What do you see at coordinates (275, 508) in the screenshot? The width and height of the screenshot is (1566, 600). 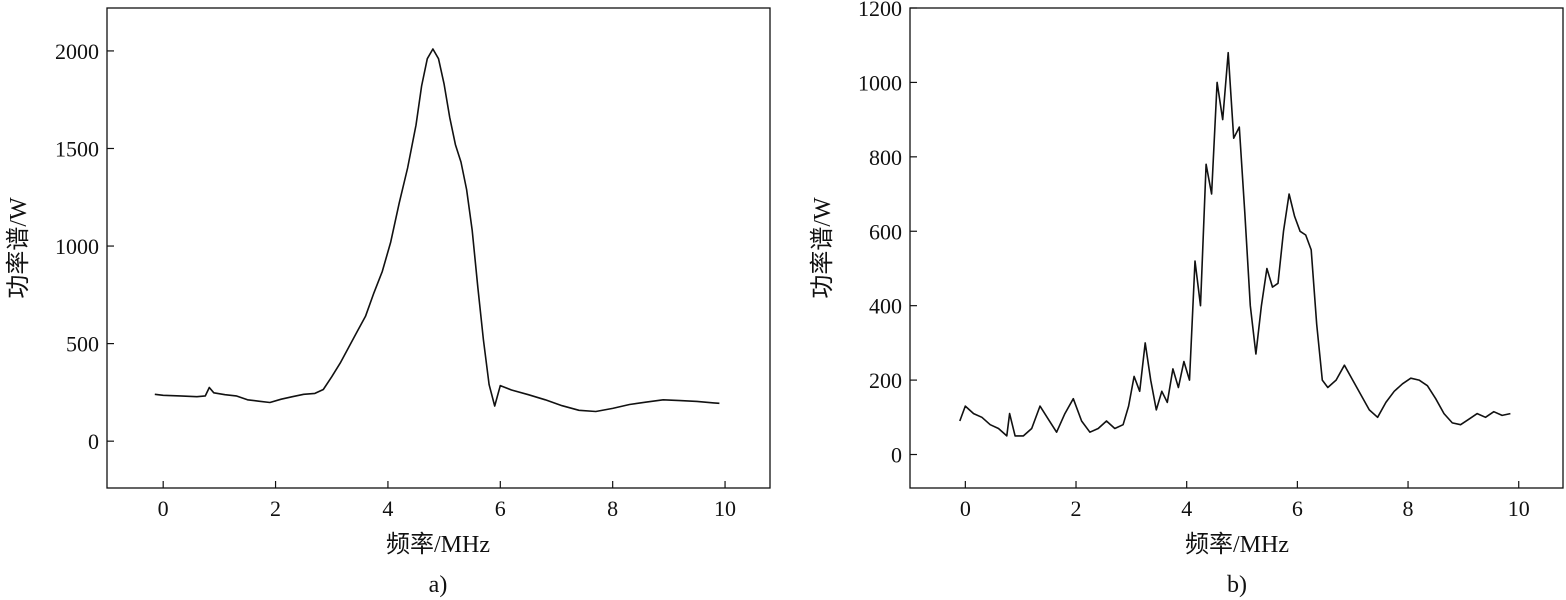 I see `x-tick-label-a-1: 2` at bounding box center [275, 508].